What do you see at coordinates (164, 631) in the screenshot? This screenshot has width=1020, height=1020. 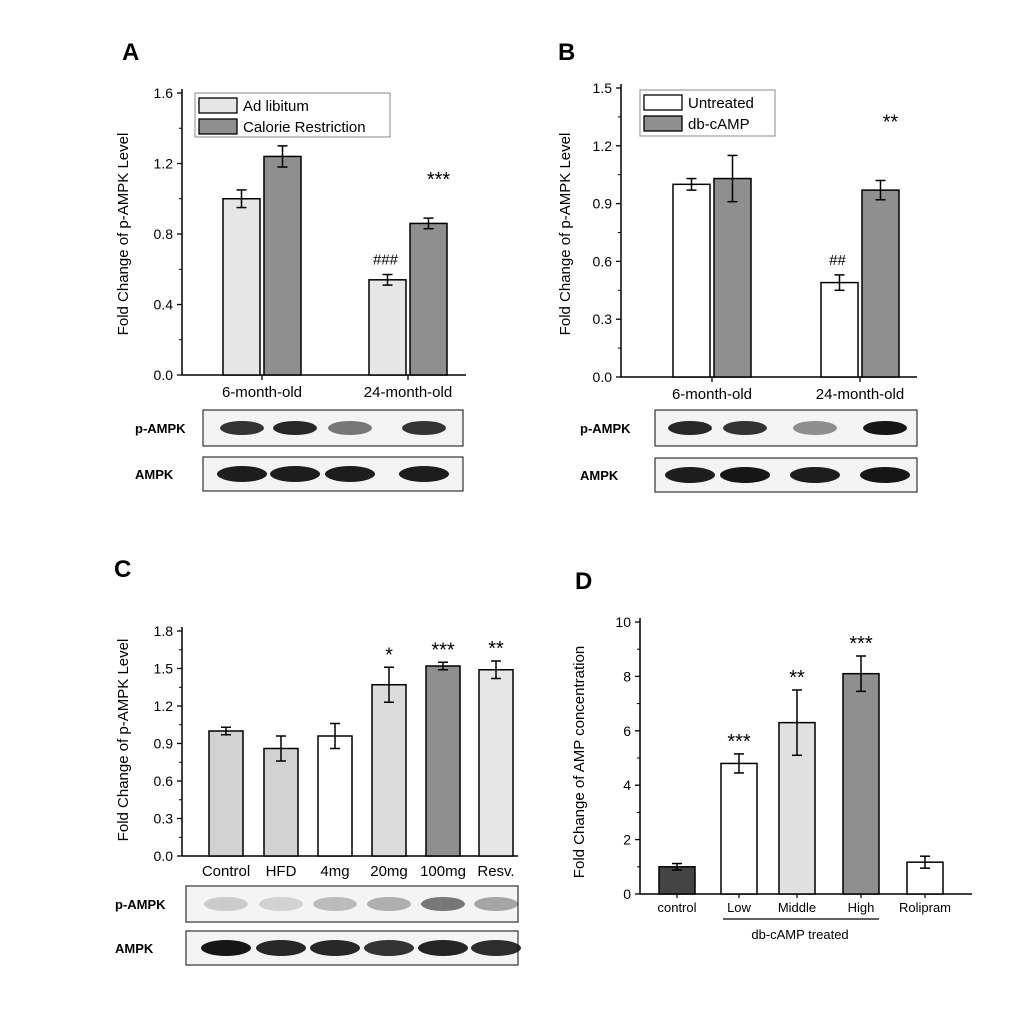 I see `panel-c-y-tick-label: 1.8` at bounding box center [164, 631].